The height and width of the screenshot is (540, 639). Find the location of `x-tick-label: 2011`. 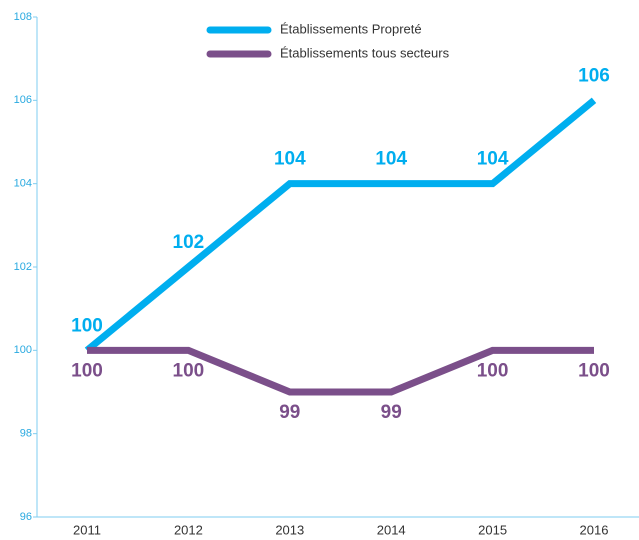

x-tick-label: 2011 is located at coordinates (87, 529).